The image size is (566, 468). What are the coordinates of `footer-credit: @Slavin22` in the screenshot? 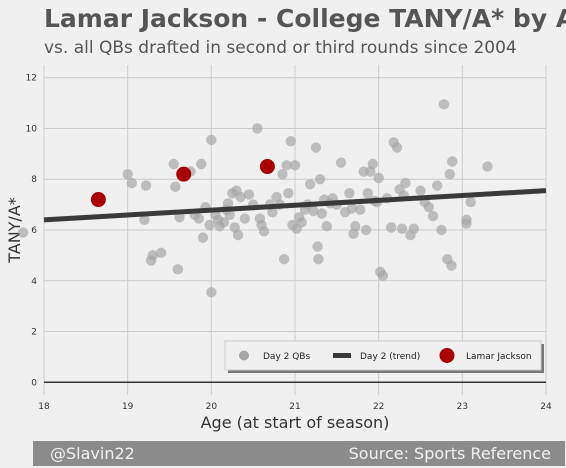 It's located at (92, 453).